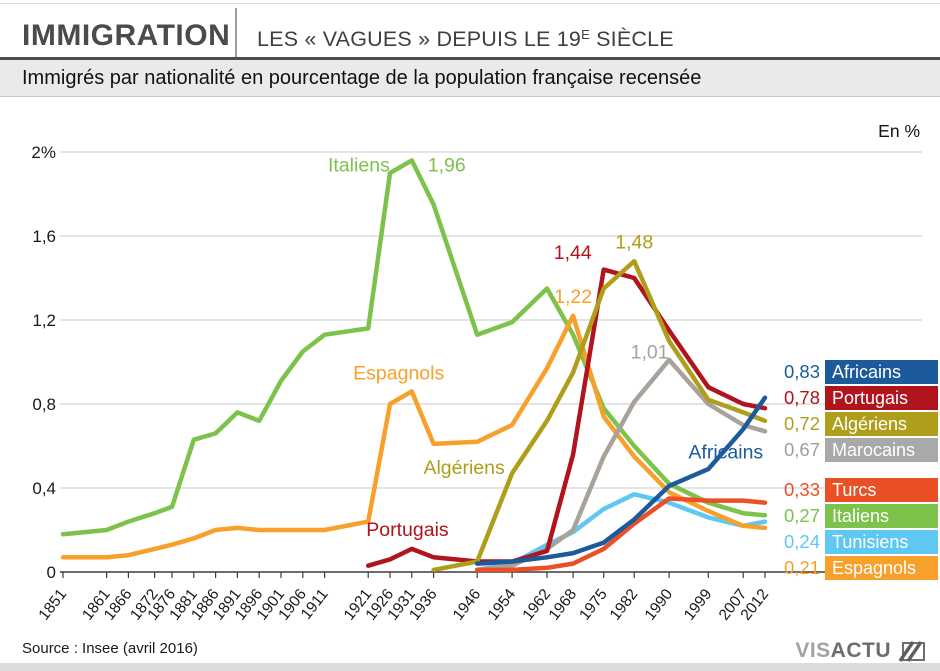  What do you see at coordinates (634, 242) in the screenshot?
I see `annotation-148: 1,48` at bounding box center [634, 242].